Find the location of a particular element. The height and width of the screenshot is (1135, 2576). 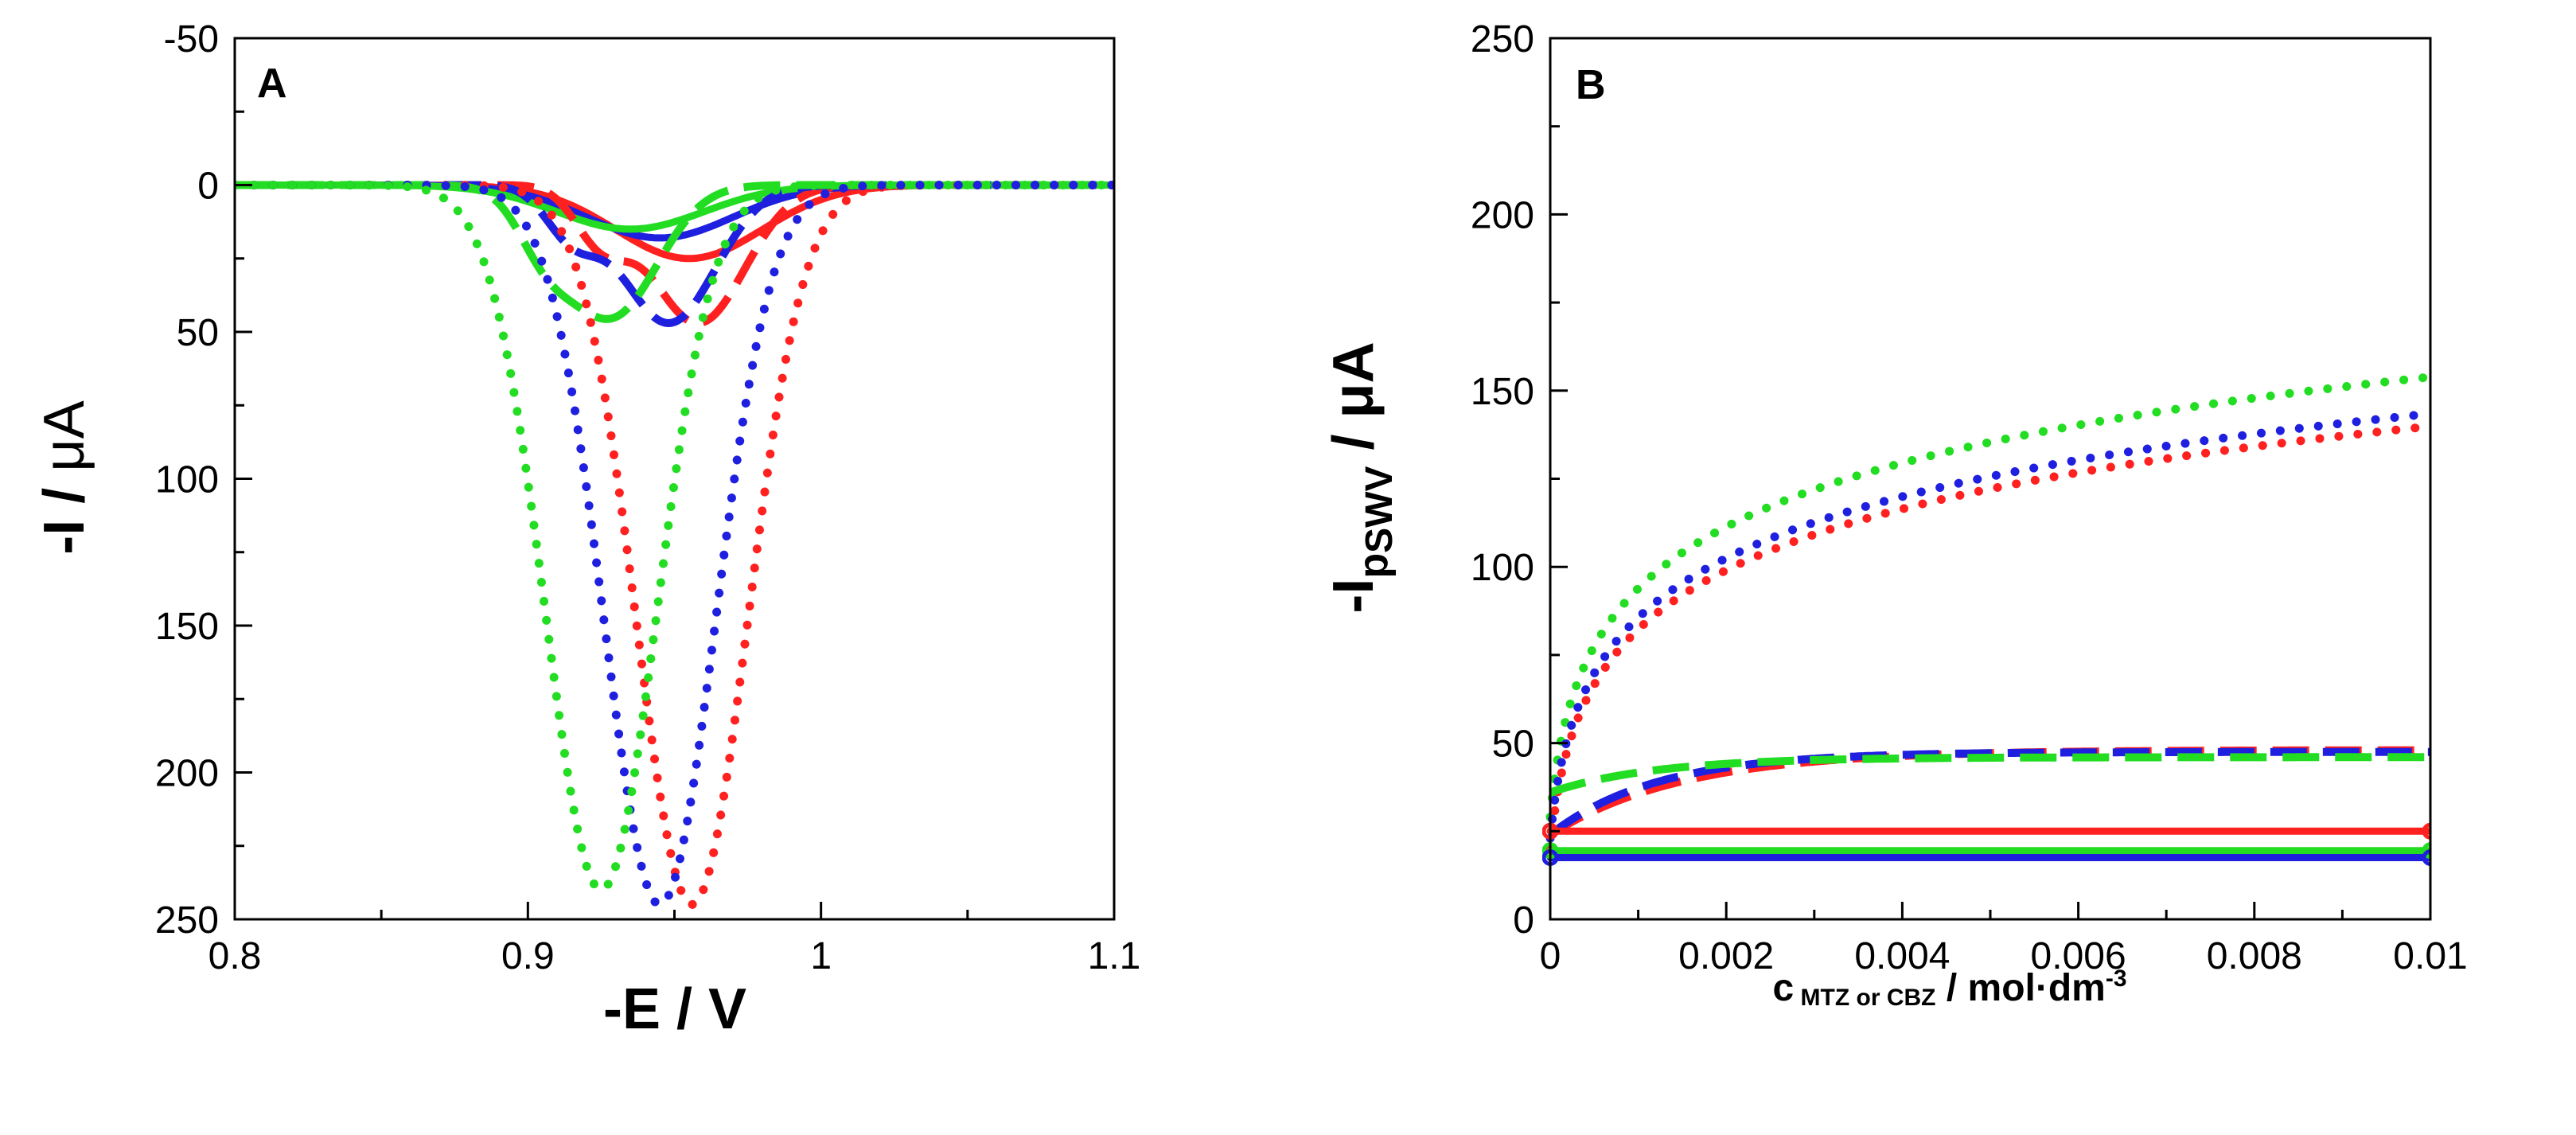

panel-b-x-tick-label: 0.004 is located at coordinates (1902, 956).